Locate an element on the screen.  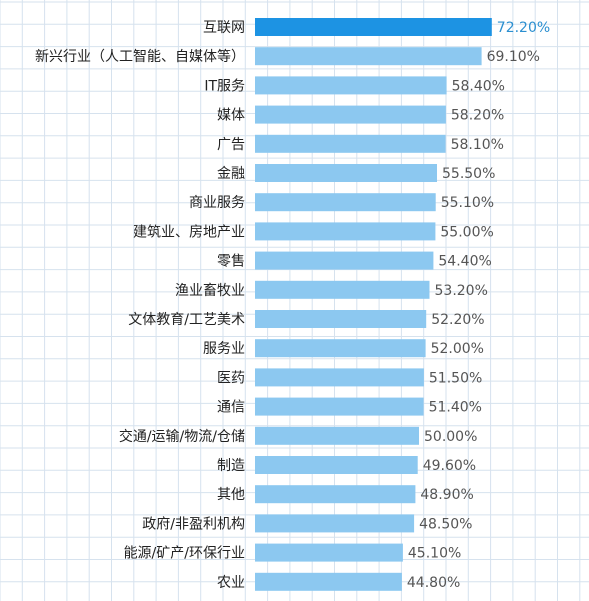
value-label-1: 69.10% is located at coordinates (513, 57).